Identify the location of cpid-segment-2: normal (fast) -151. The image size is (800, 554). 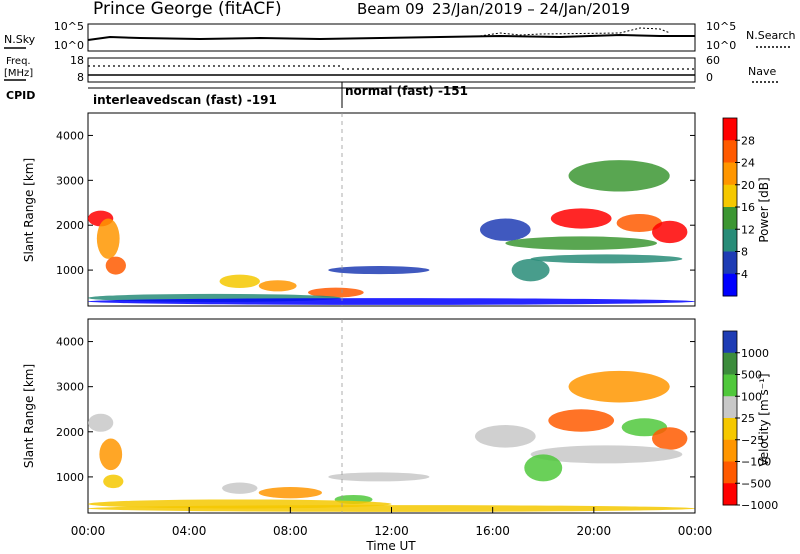
(406, 91).